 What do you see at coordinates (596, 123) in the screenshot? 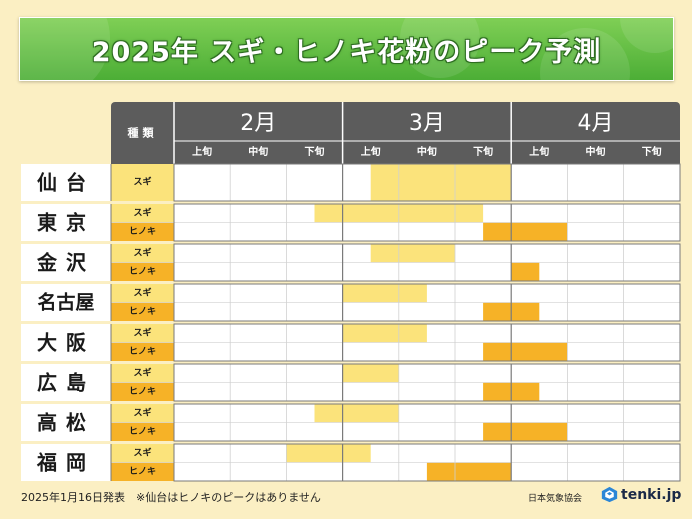
I see `month-label: 4月` at bounding box center [596, 123].